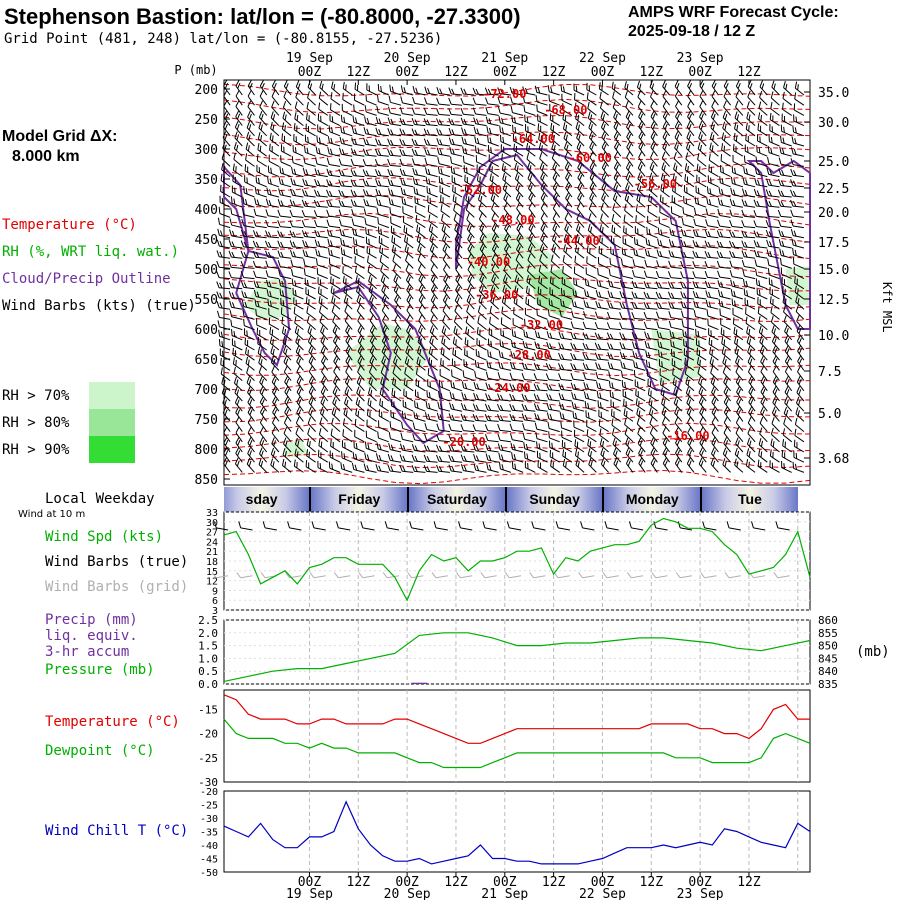 Image resolution: width=900 pixels, height=900 pixels. What do you see at coordinates (553, 499) in the screenshot?
I see `weekday-segment: Sunday` at bounding box center [553, 499].